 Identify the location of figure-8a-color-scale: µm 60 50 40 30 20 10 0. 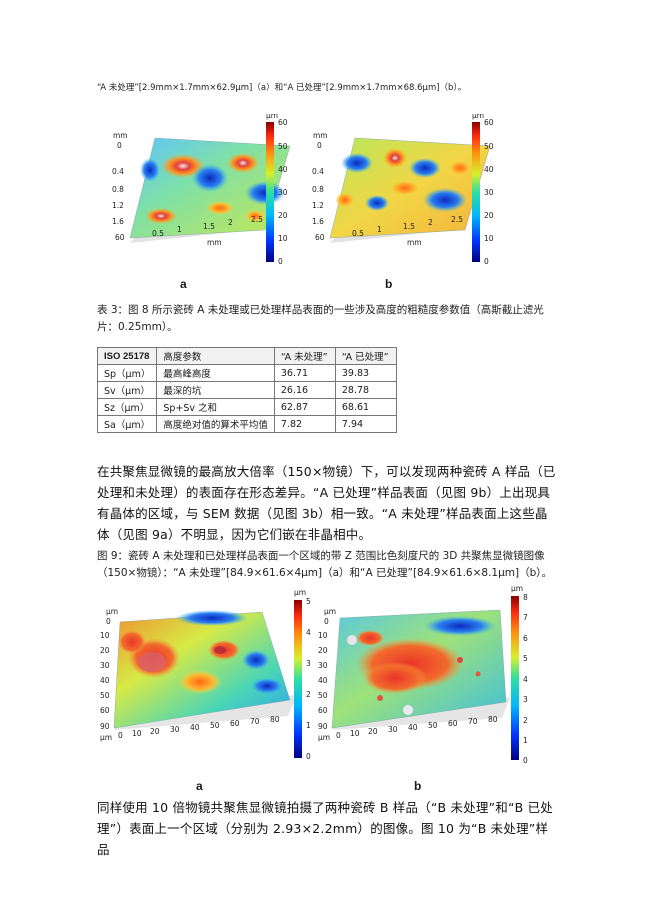
(277, 190).